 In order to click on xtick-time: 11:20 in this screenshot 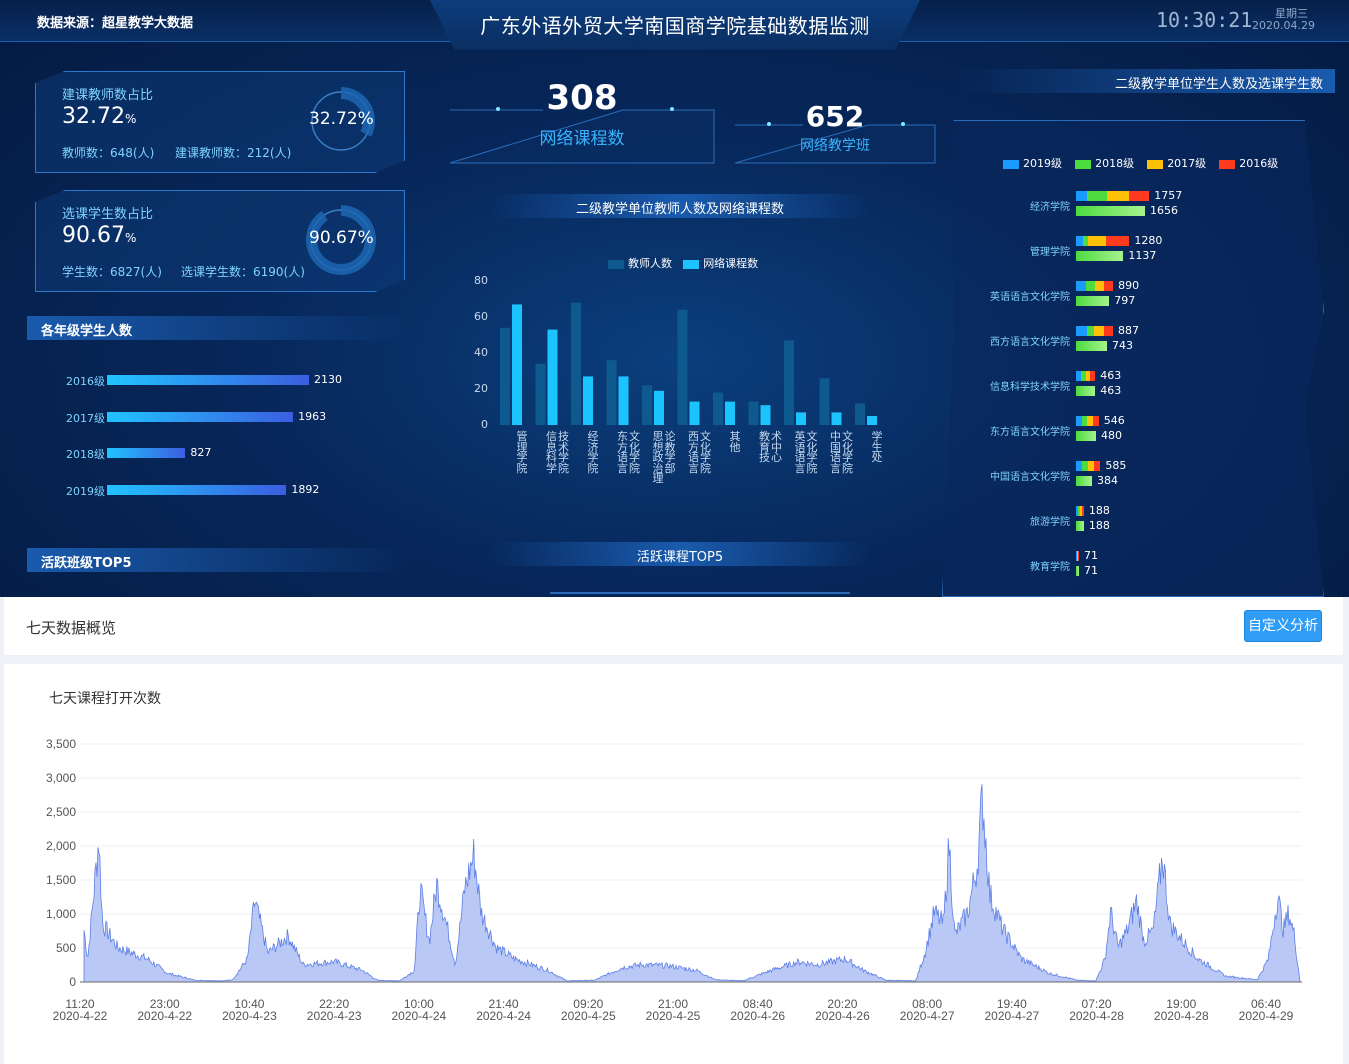, I will do `click(79, 1004)`.